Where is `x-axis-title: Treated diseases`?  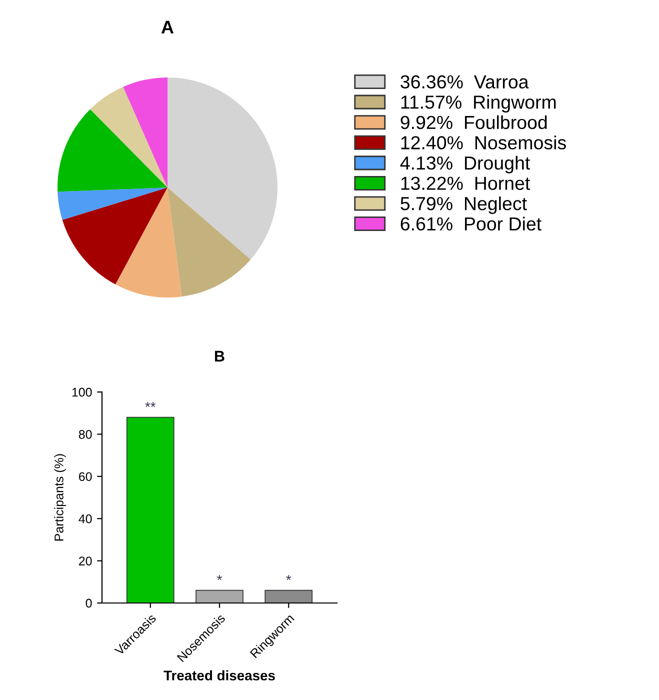
x-axis-title: Treated diseases is located at coordinates (219, 675).